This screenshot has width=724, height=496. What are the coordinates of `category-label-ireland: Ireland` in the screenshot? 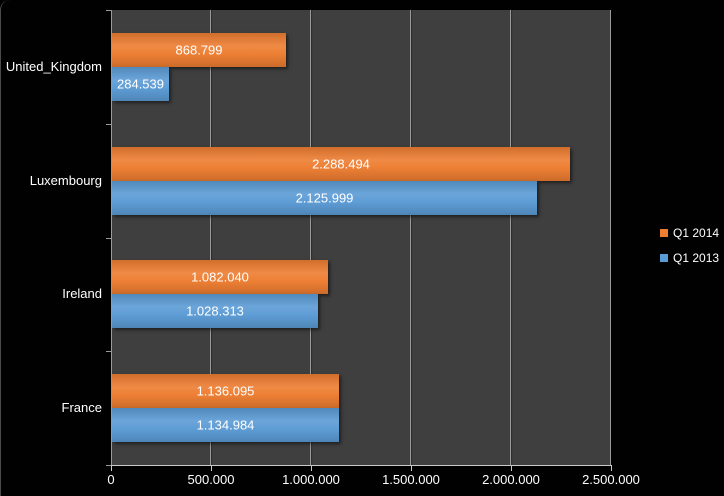 It's located at (82, 294).